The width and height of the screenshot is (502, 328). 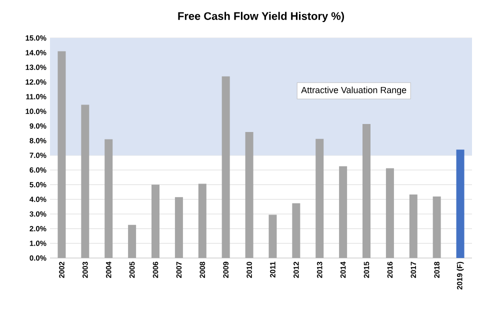 What do you see at coordinates (261, 17) in the screenshot?
I see `chart-title: Free Cash Flow Yield History %)` at bounding box center [261, 17].